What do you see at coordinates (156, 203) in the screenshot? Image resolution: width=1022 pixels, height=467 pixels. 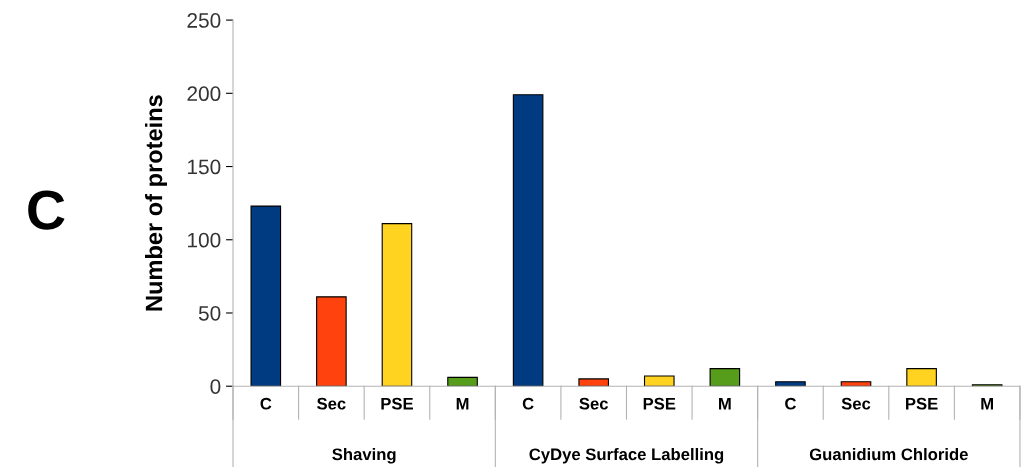 I see `y-axis-title: Number of proteins` at bounding box center [156, 203].